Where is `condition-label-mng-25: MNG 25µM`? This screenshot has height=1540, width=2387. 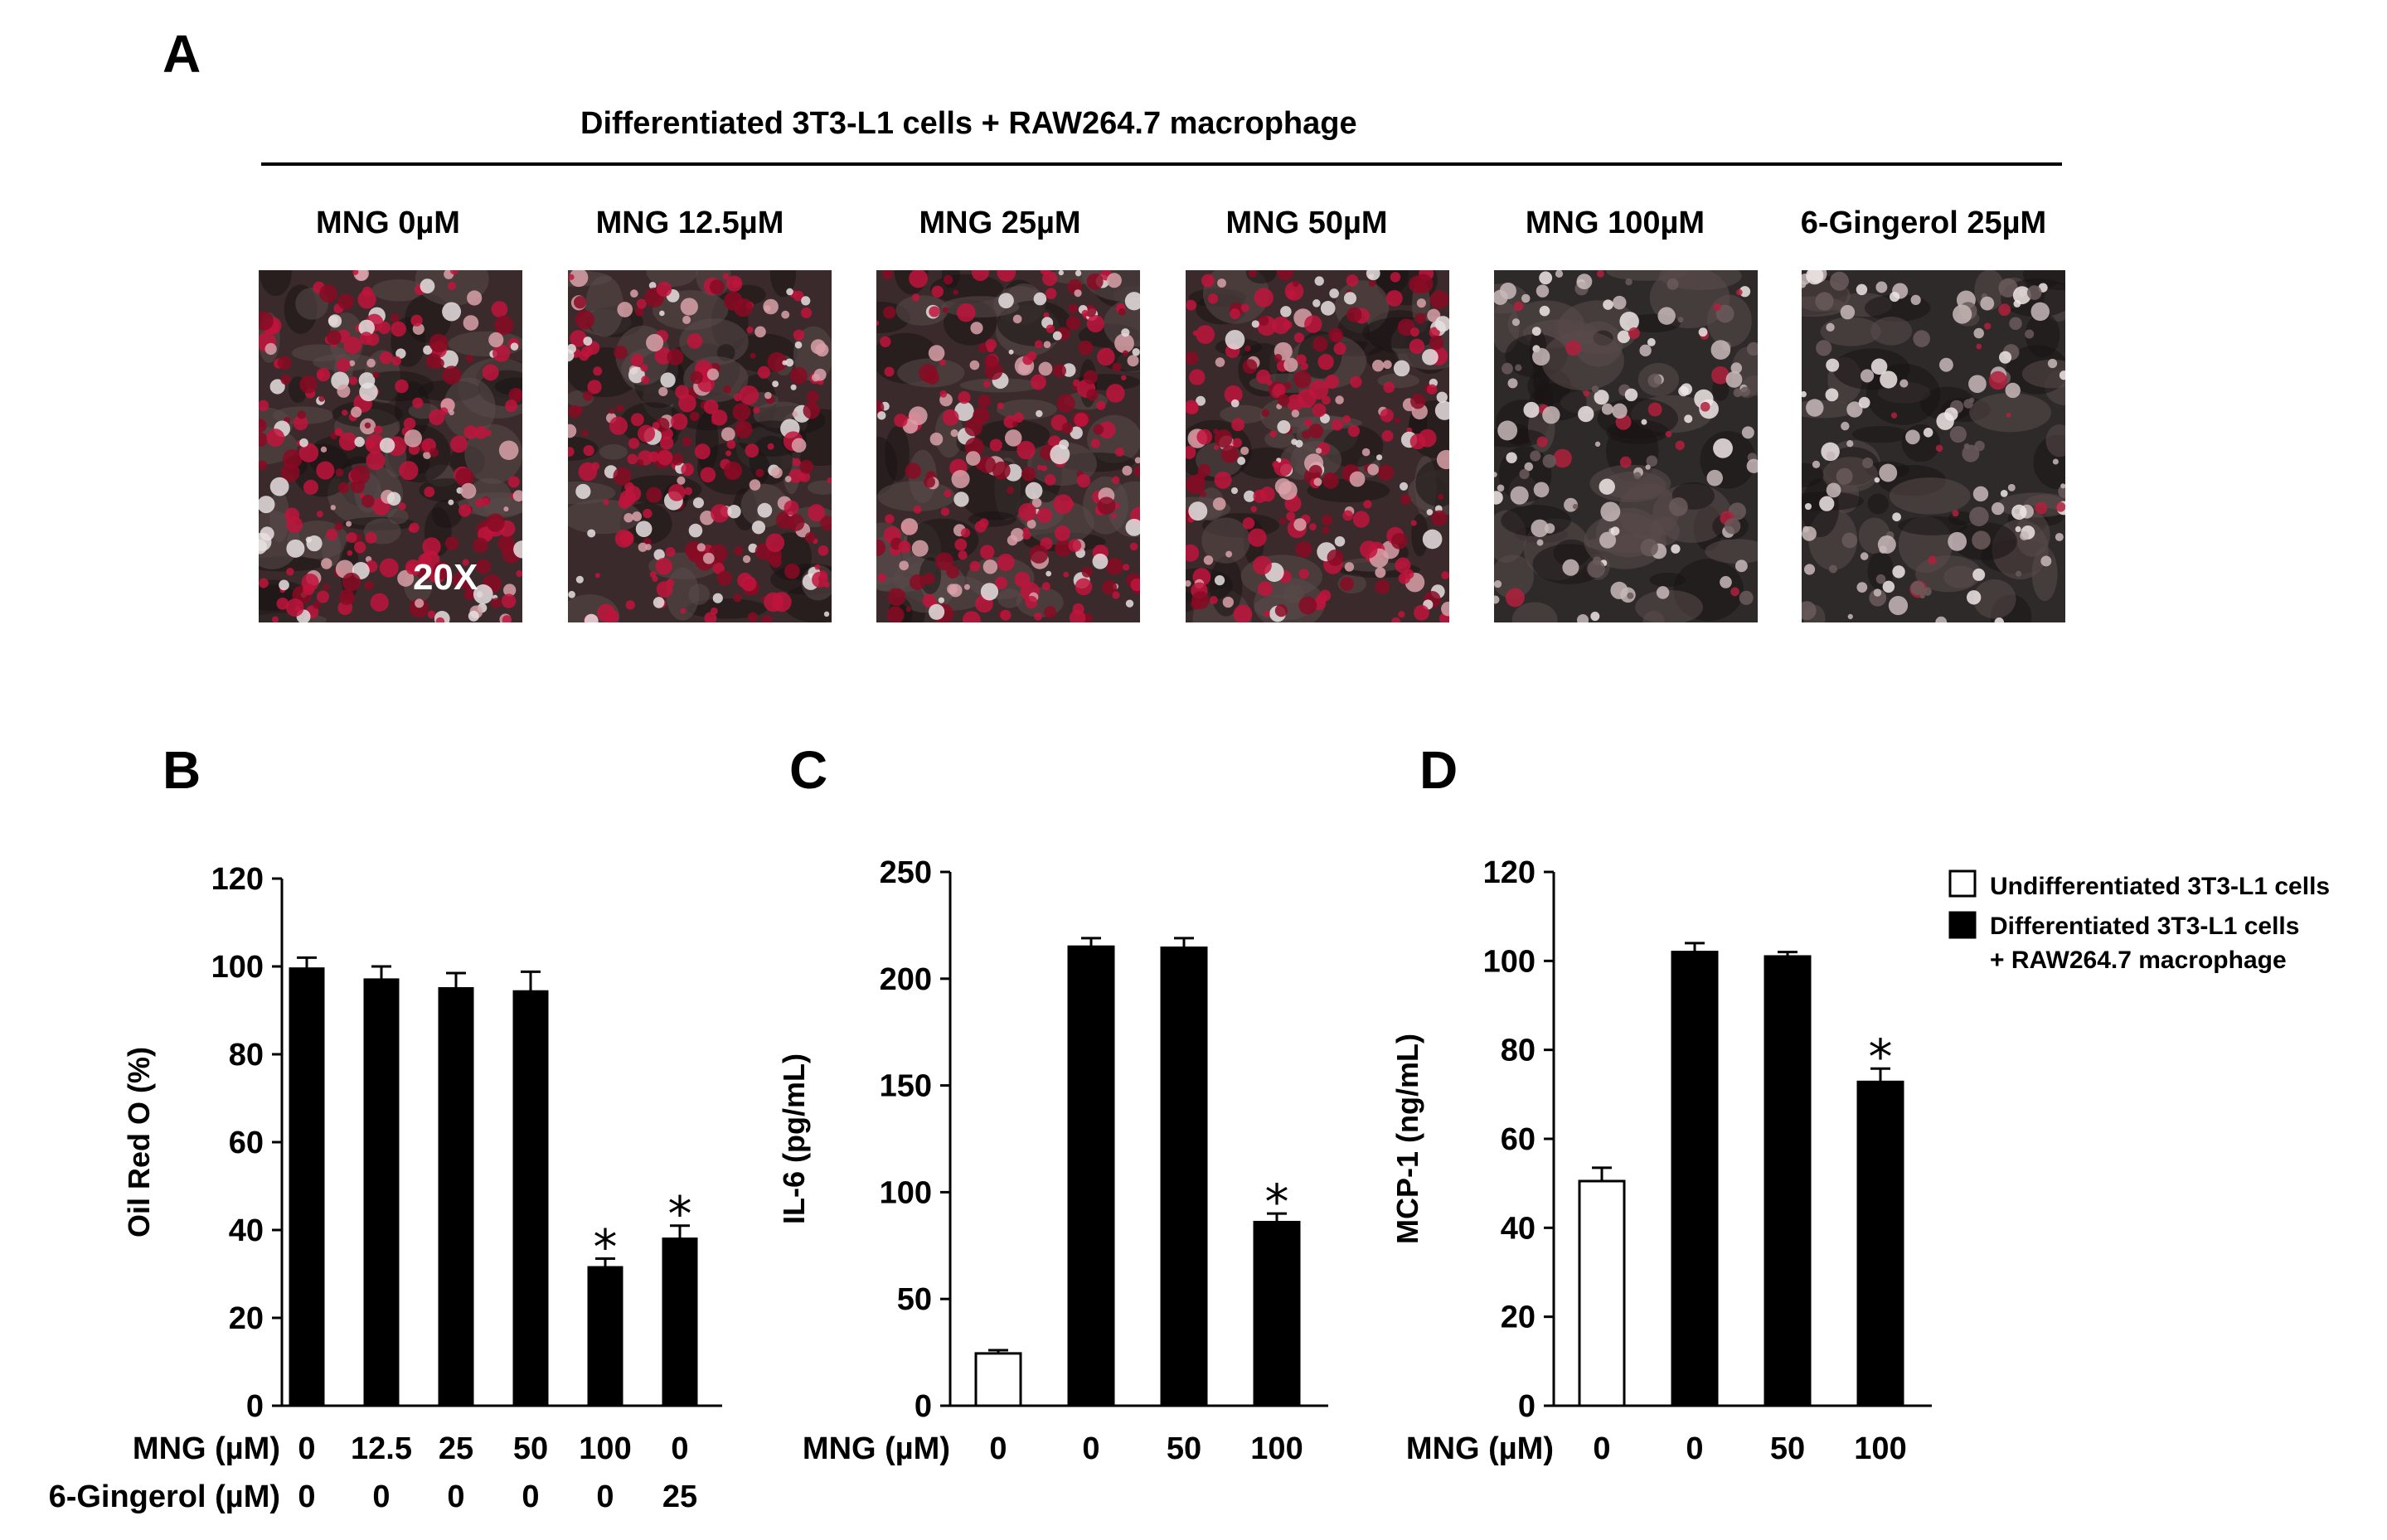
condition-label-mng-25: MNG 25µM is located at coordinates (1000, 223).